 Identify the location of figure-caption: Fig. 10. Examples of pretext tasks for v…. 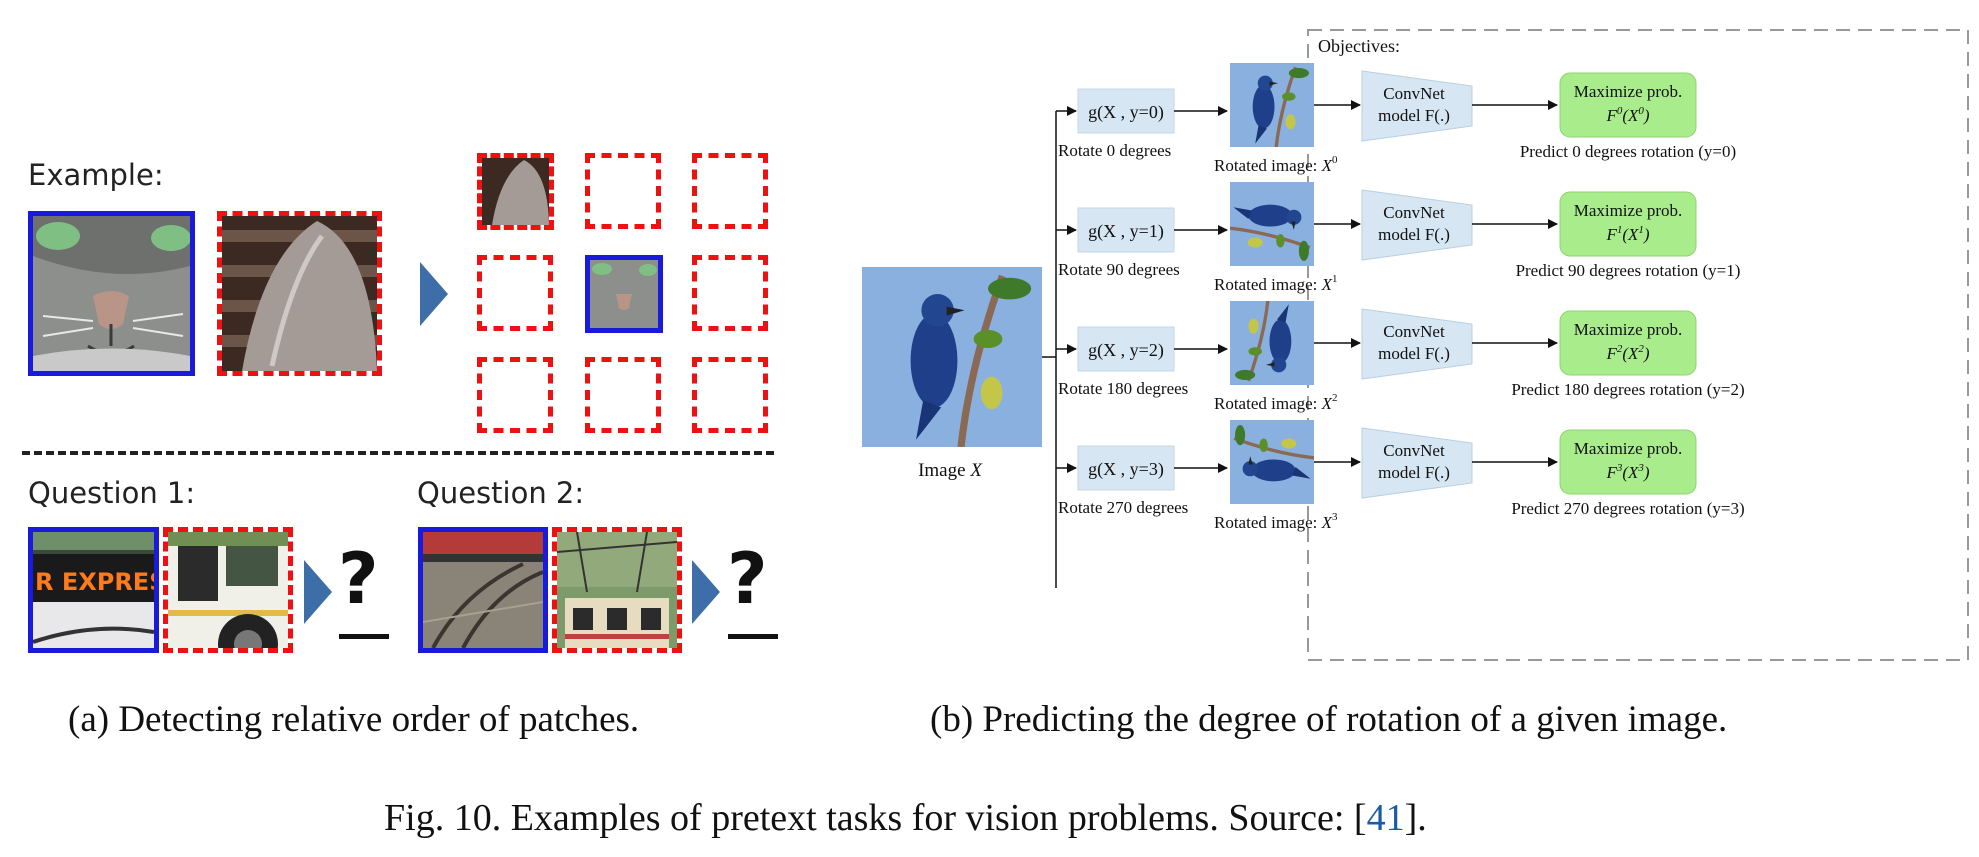
(905, 818).